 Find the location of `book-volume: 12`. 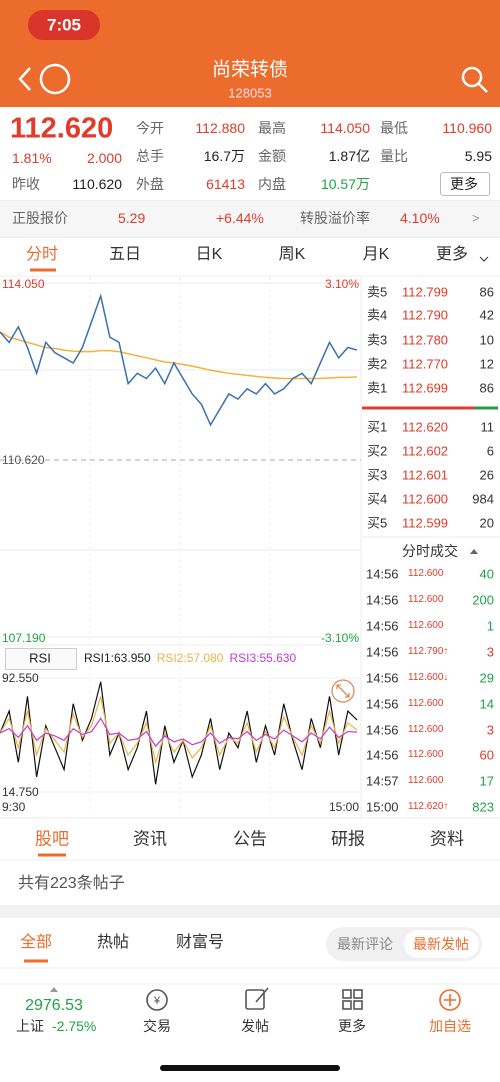

book-volume: 12 is located at coordinates (486, 364).